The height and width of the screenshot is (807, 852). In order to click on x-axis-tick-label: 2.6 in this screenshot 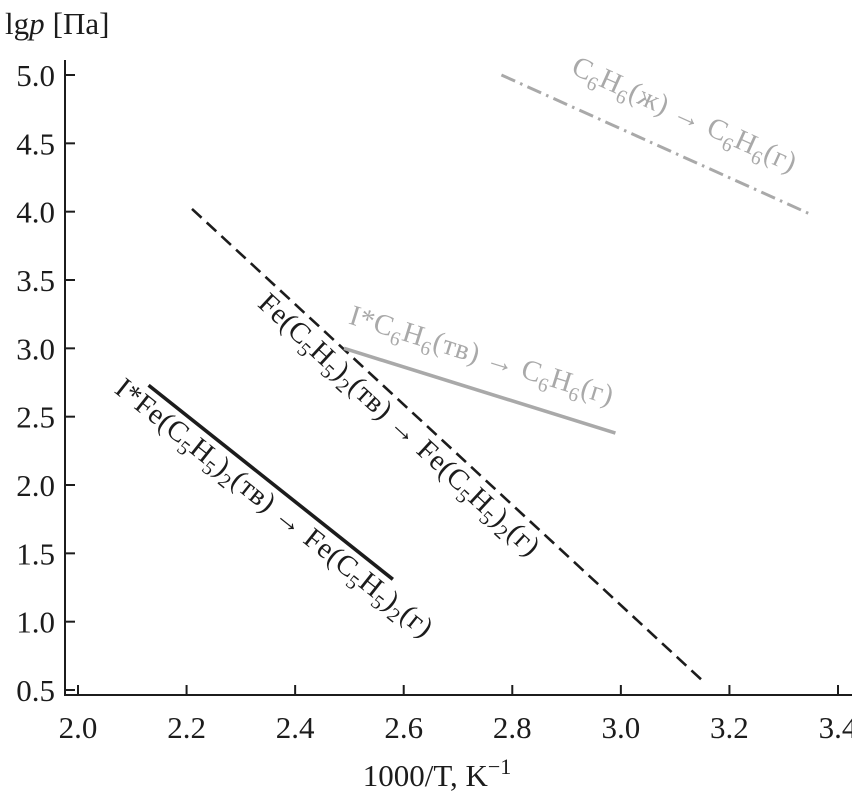, I will do `click(403, 727)`.